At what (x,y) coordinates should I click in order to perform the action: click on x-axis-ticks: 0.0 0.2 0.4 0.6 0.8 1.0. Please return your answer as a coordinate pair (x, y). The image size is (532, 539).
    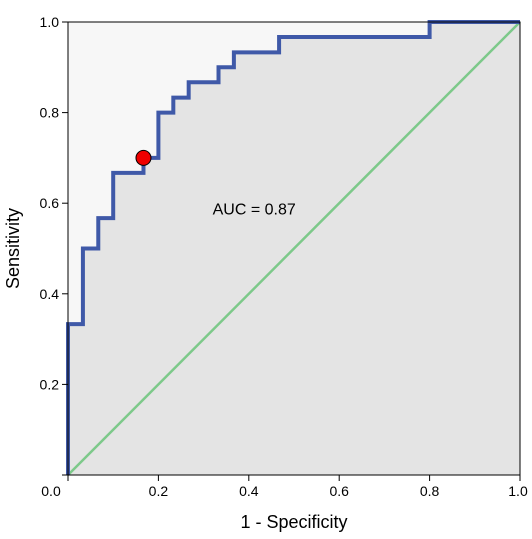
    Looking at the image, I should click on (284, 487).